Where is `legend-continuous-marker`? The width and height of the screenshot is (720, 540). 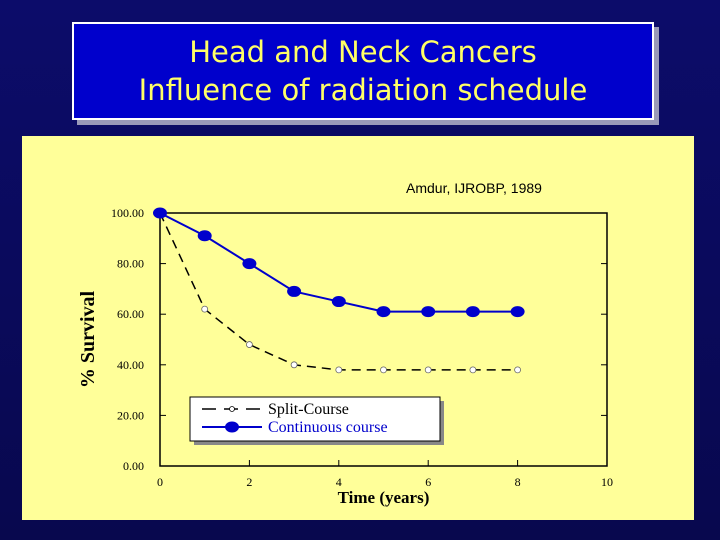 legend-continuous-marker is located at coordinates (232, 427).